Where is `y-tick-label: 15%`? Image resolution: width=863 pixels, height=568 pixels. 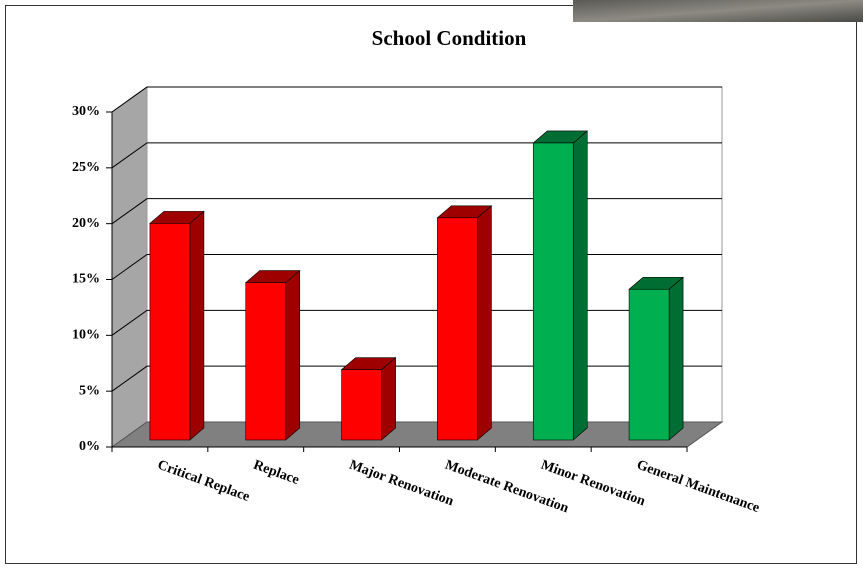
y-tick-label: 15% is located at coordinates (86, 279).